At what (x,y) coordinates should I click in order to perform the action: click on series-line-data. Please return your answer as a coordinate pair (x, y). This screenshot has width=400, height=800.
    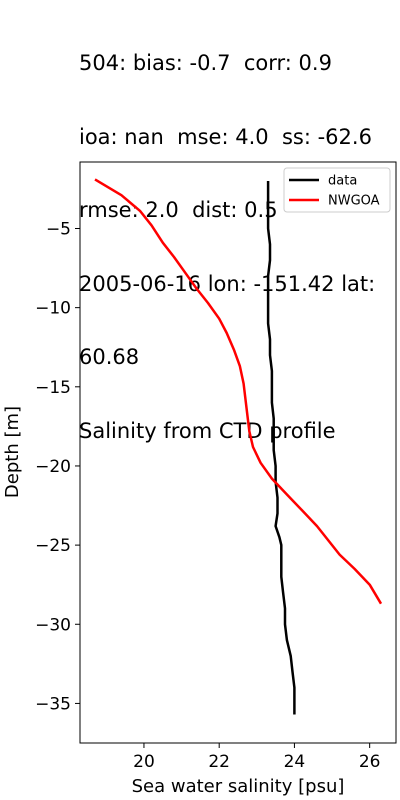
    Looking at the image, I should click on (281, 448).